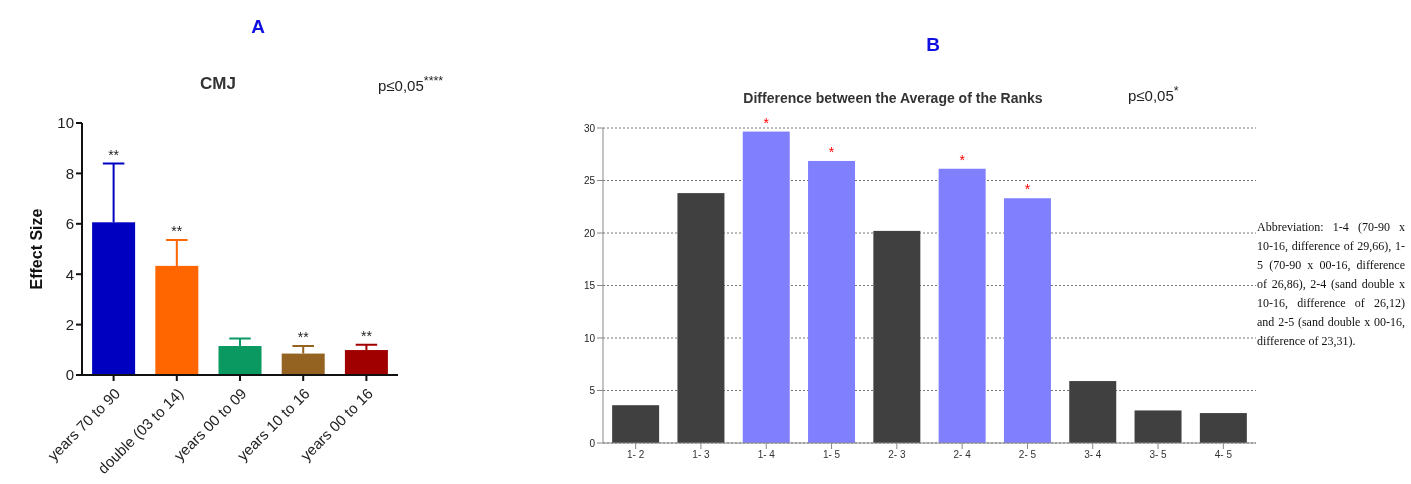 This screenshot has height=484, width=1411. Describe the element at coordinates (589, 181) in the screenshot. I see `y-tick-label: 25` at that location.